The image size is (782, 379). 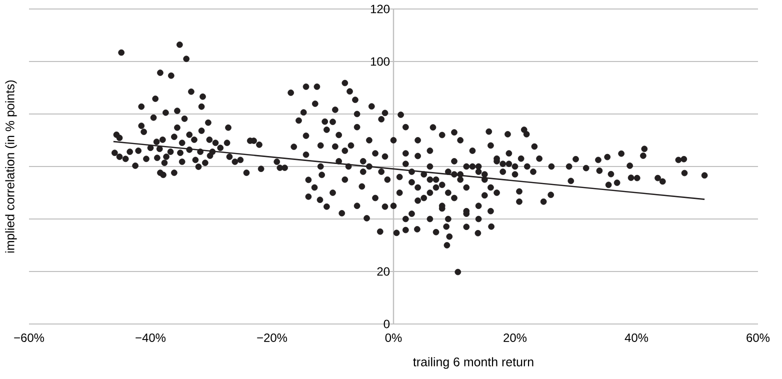 What do you see at coordinates (383, 271) in the screenshot?
I see `y-tick-label: 20` at bounding box center [383, 271].